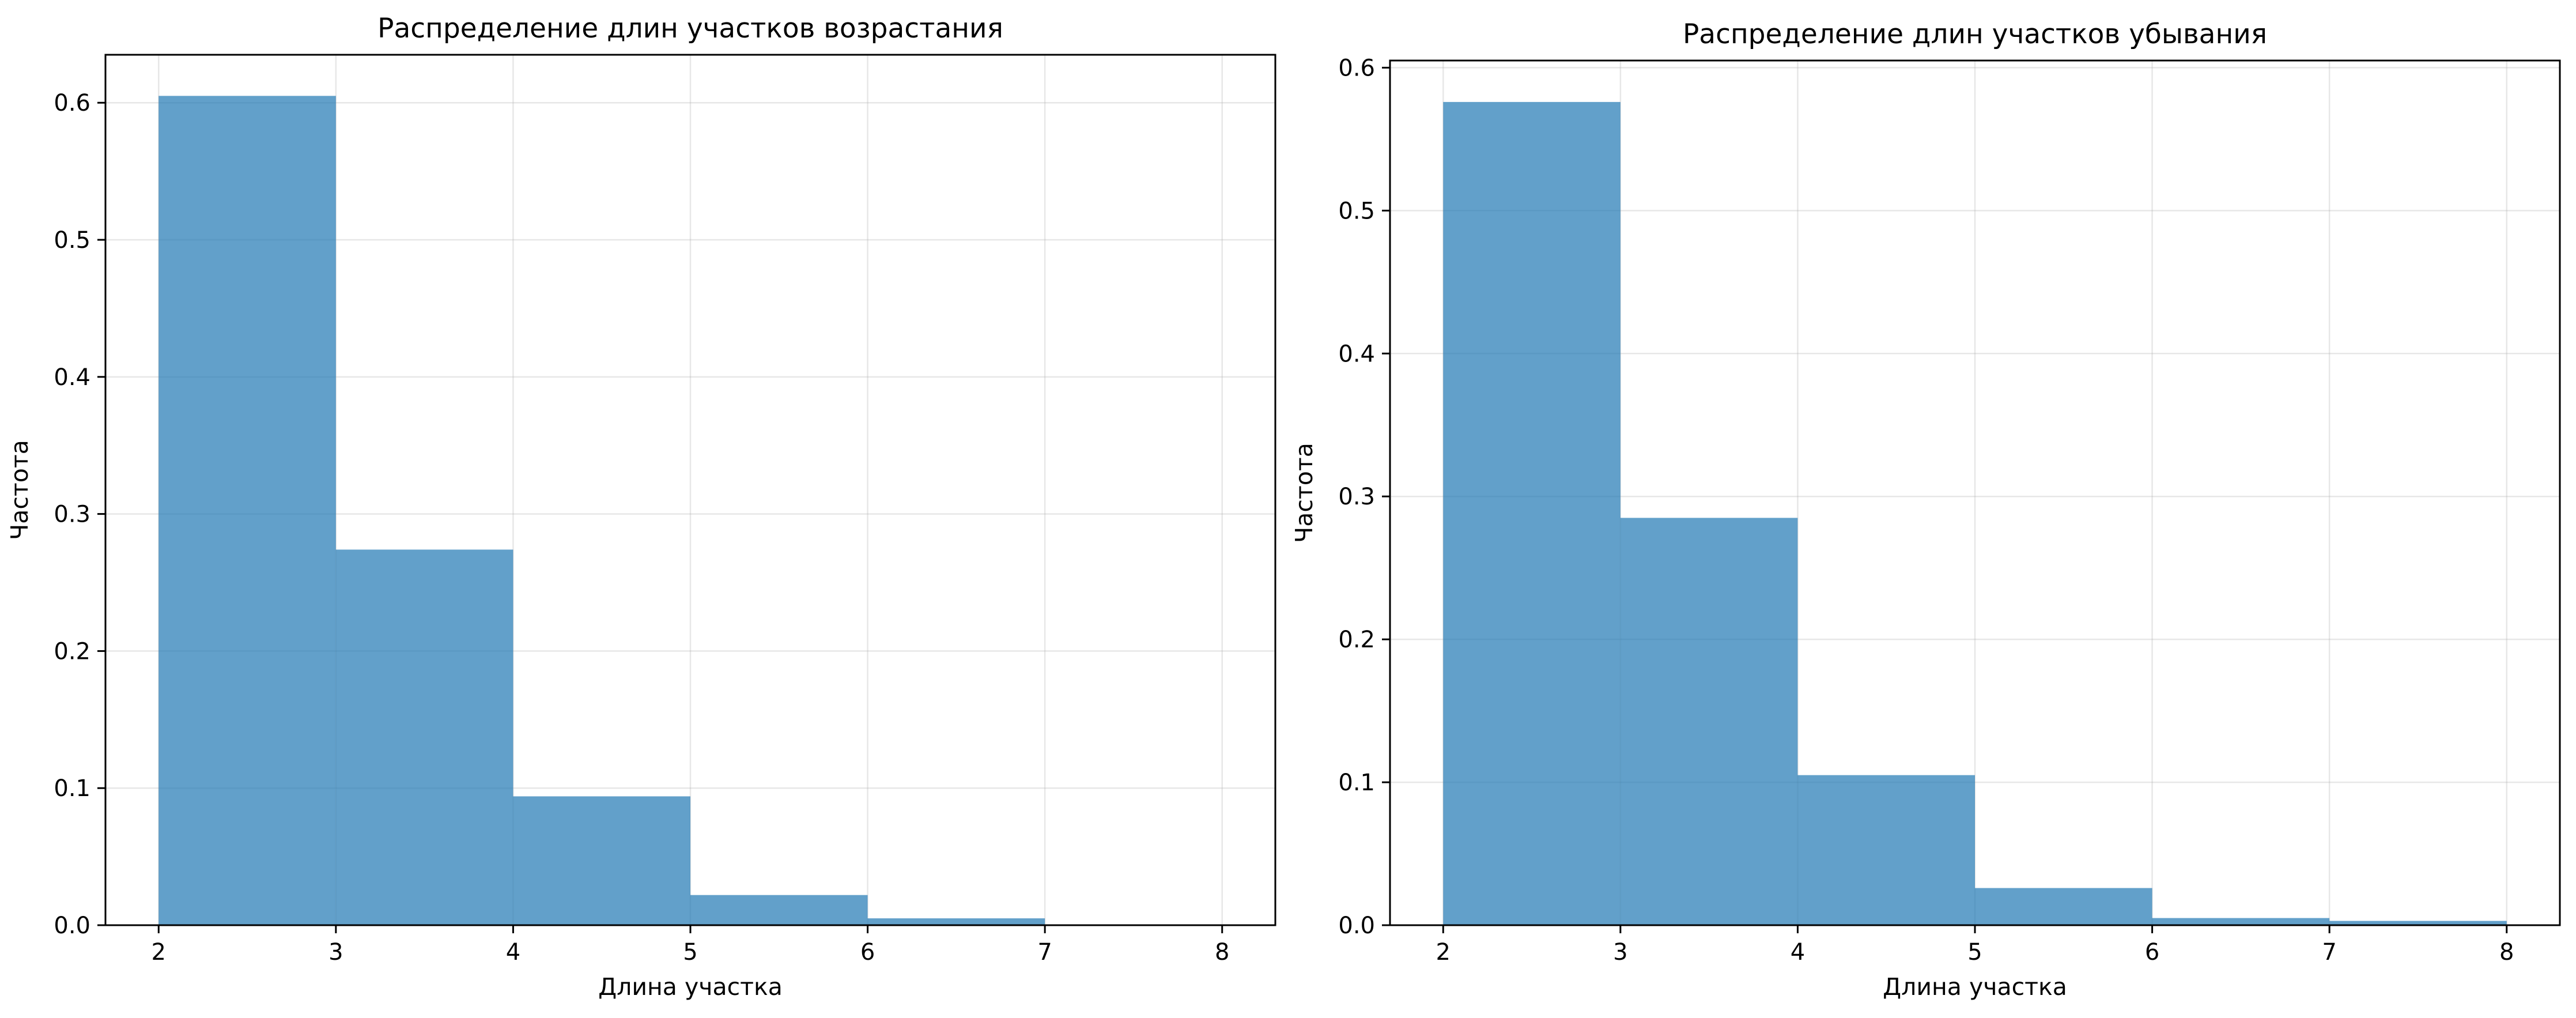 This screenshot has width=2576, height=1018. I want to click on chart-title: Распределение длин участков возрастания, so click(690, 28).